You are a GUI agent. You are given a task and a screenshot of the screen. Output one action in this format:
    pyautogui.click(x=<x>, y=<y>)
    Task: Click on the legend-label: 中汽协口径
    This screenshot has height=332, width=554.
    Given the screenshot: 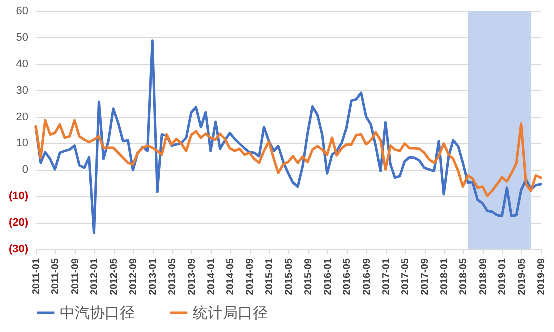 What is the action you would take?
    pyautogui.click(x=97, y=313)
    